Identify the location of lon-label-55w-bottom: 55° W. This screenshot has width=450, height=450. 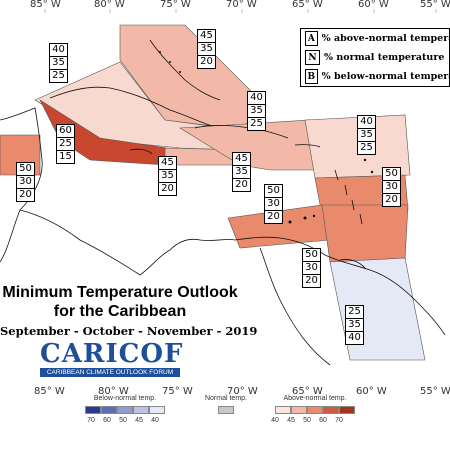
(435, 391).